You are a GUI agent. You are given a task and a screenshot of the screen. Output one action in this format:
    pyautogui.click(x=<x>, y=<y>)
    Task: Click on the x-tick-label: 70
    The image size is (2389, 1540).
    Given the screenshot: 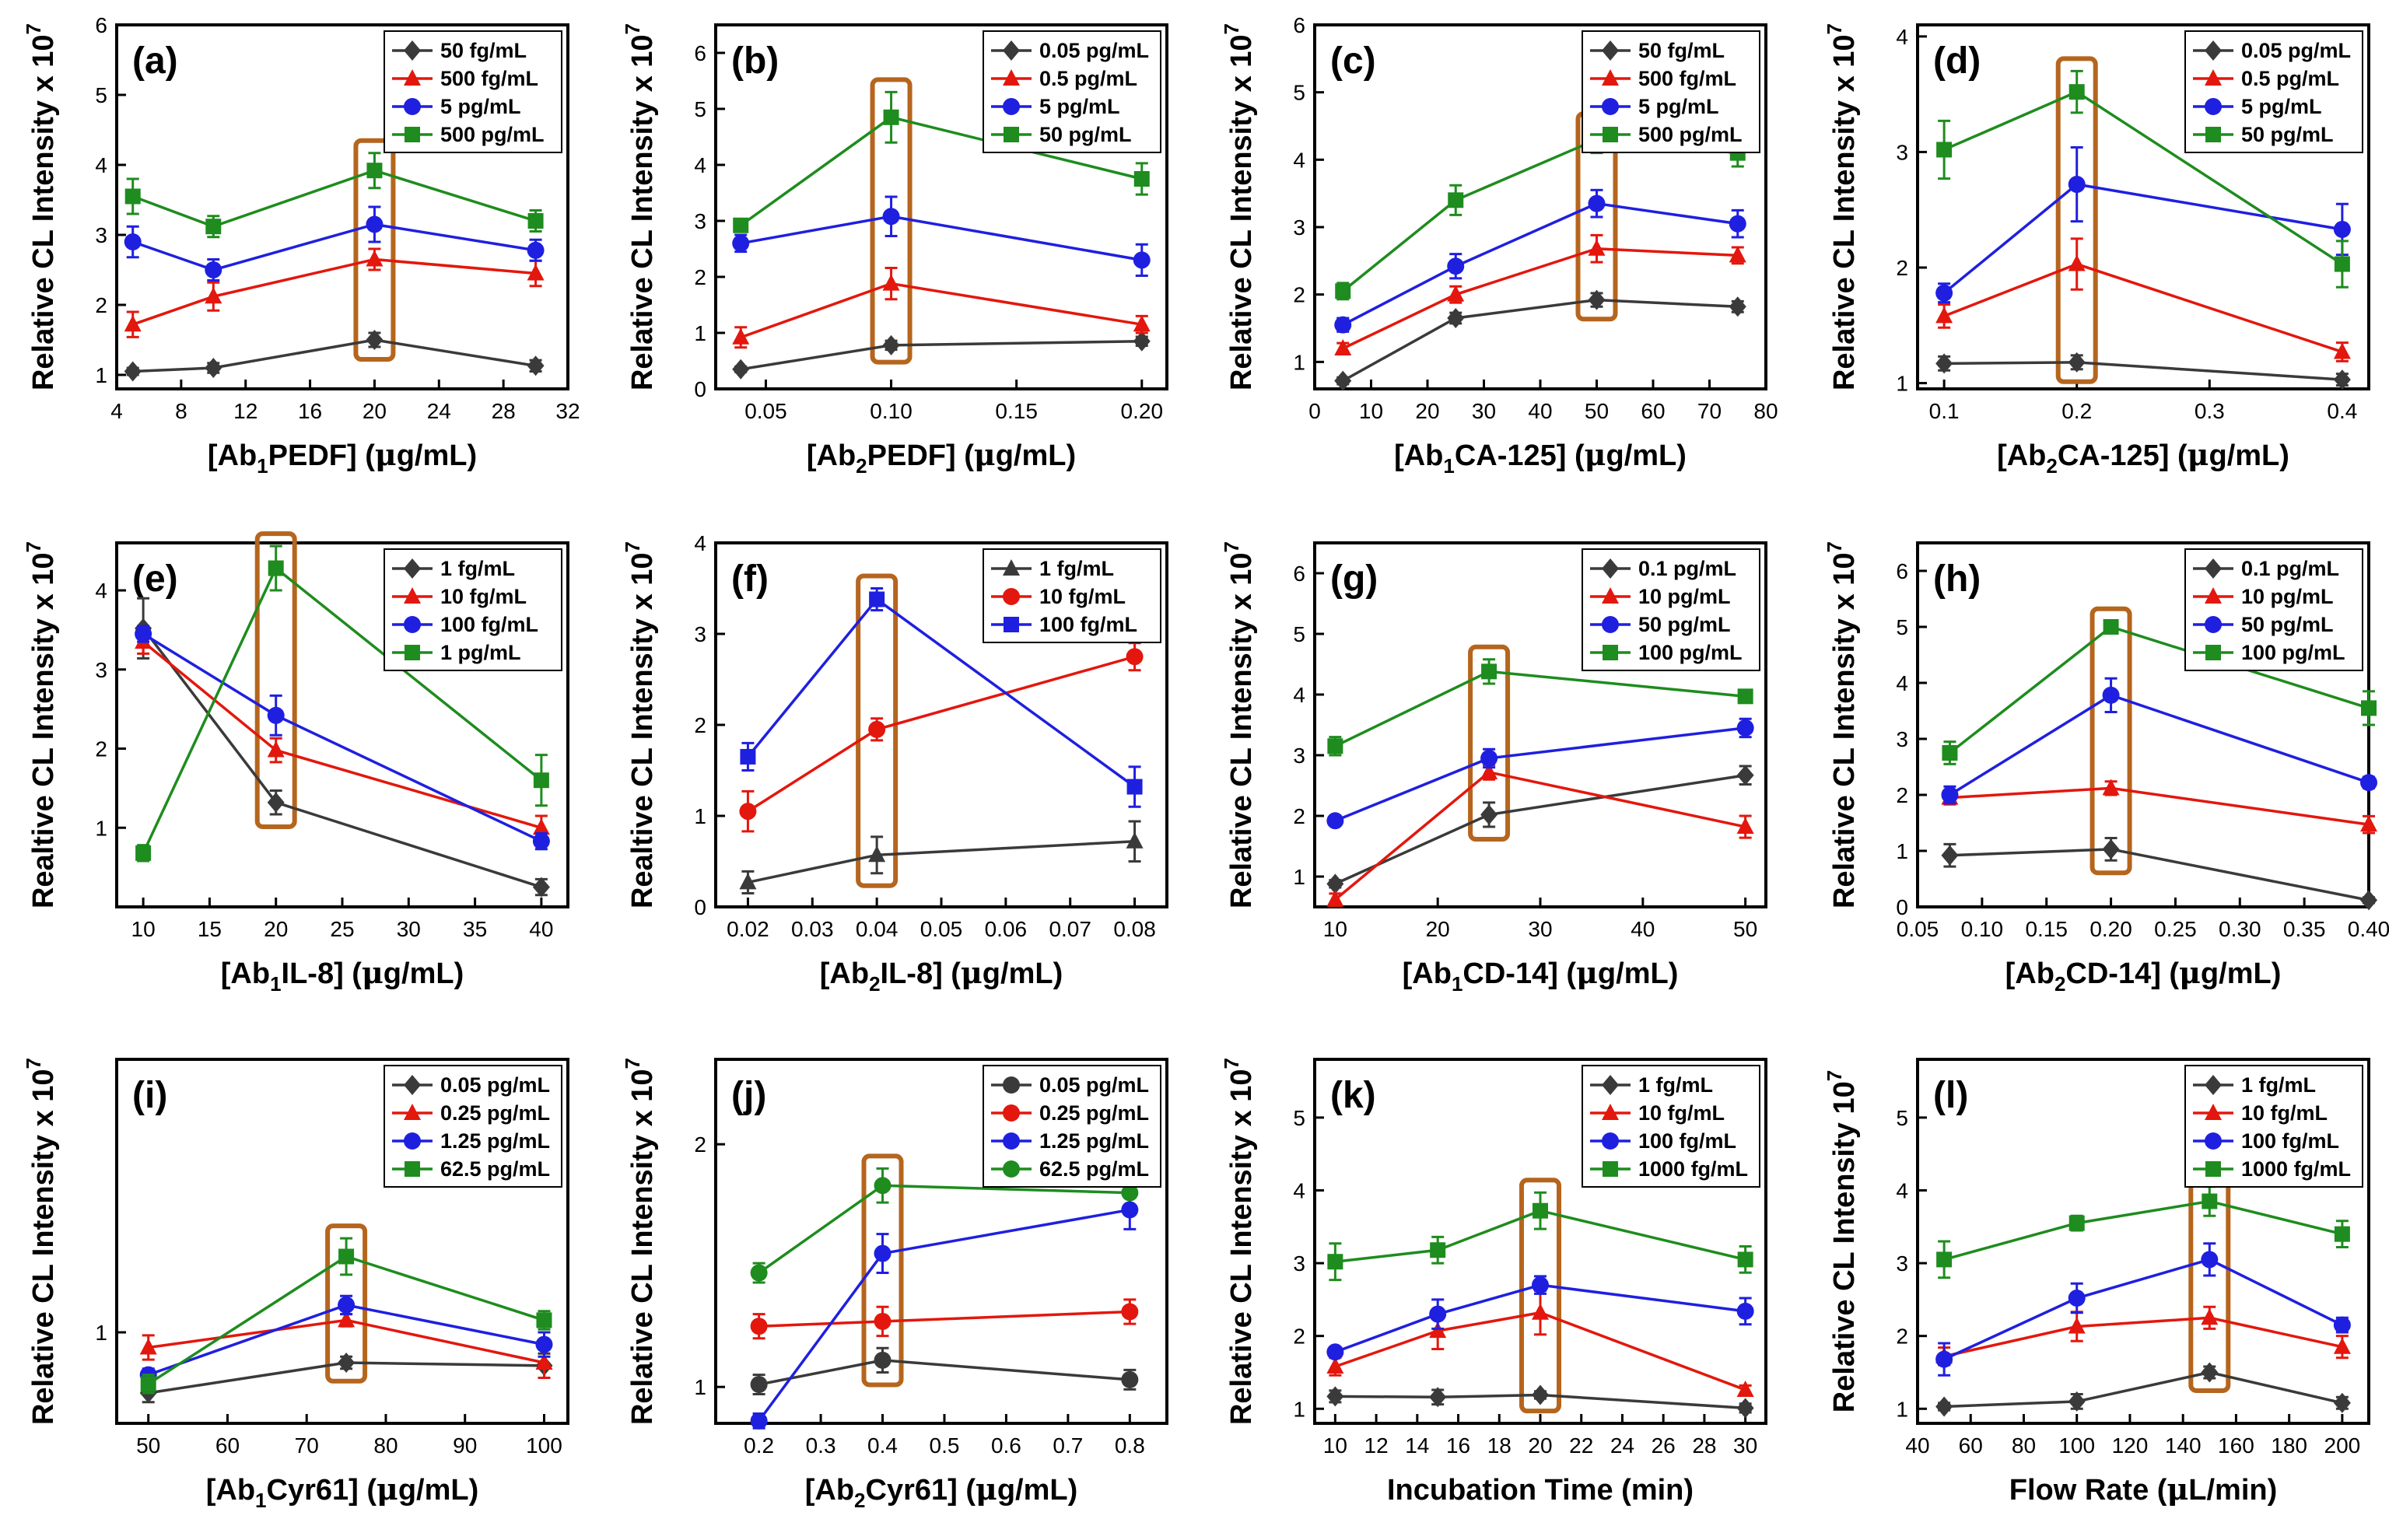 What is the action you would take?
    pyautogui.click(x=307, y=1446)
    